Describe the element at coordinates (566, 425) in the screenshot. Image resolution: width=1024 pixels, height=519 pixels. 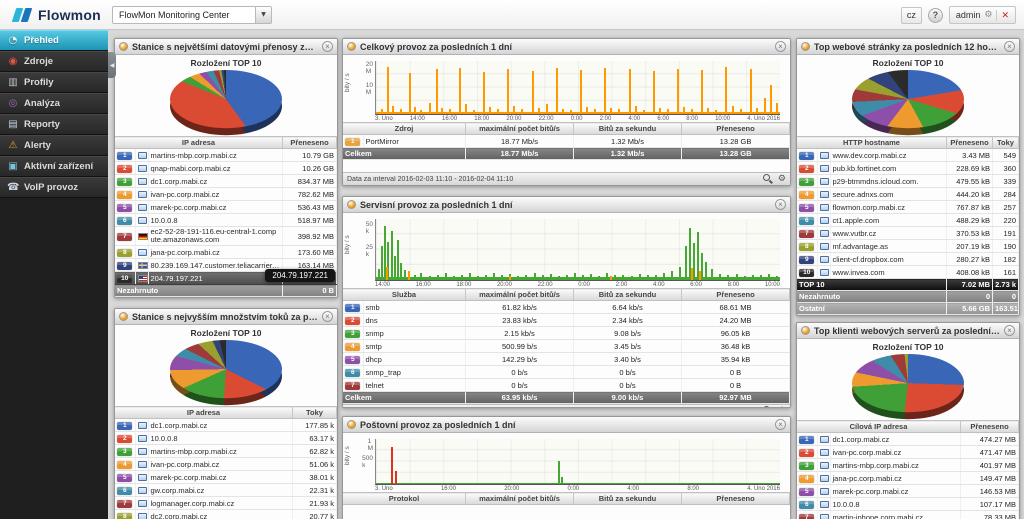
I see `panel-header: Poštovní provoz za posledních 1 dní ×` at that location.